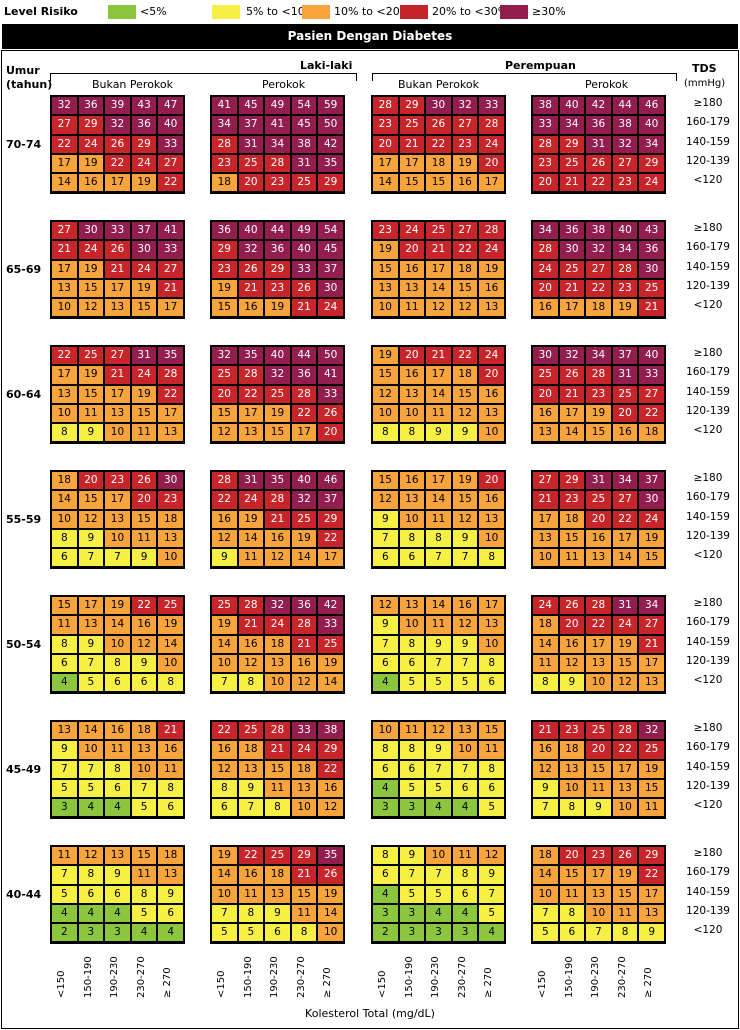 Image resolution: width=740 pixels, height=1030 pixels. I want to click on x-tick-label: 150-190, so click(88, 977).